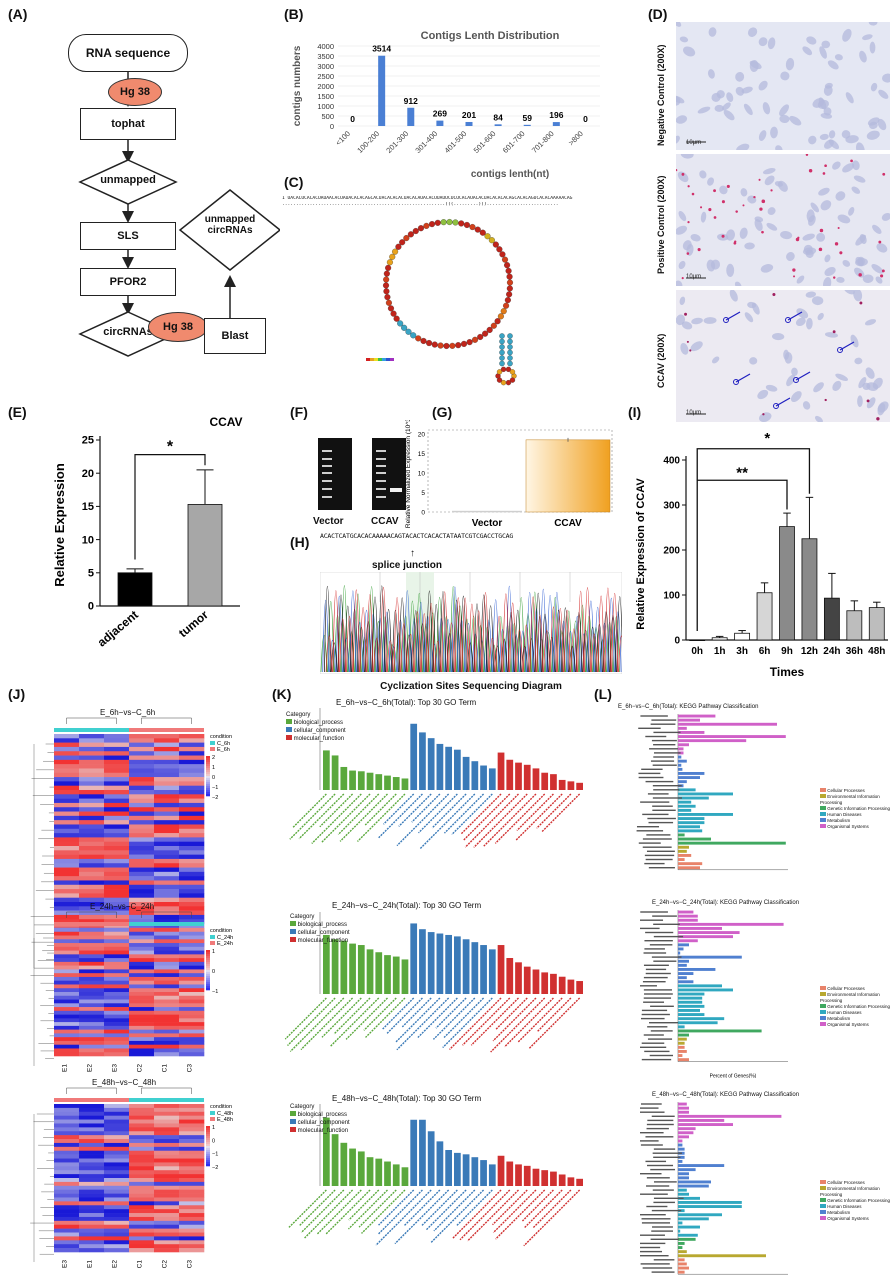 Image resolution: width=896 pixels, height=1280 pixels. What do you see at coordinates (316, 723) in the screenshot?
I see `go-legend-bp: biological_process` at bounding box center [316, 723].